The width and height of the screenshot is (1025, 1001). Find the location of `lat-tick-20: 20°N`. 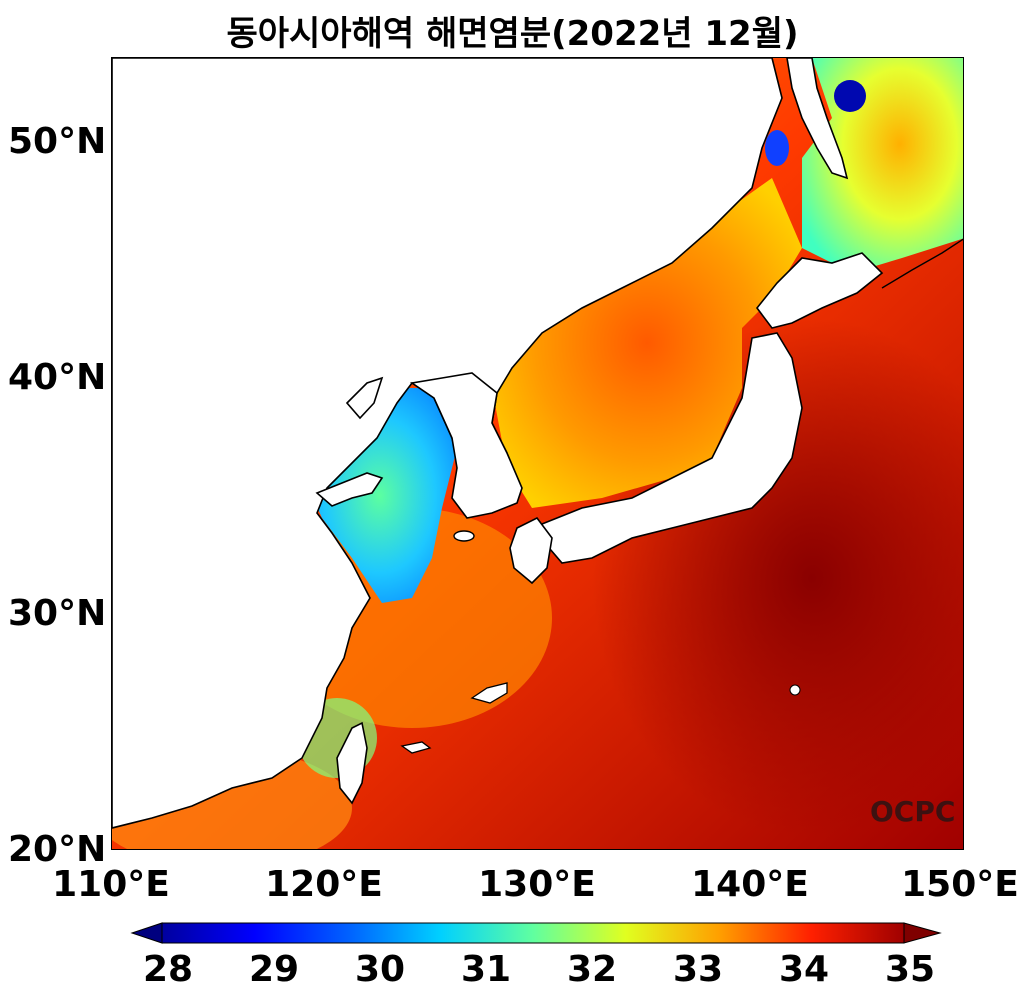

lat-tick-20: 20°N is located at coordinates (57, 849).